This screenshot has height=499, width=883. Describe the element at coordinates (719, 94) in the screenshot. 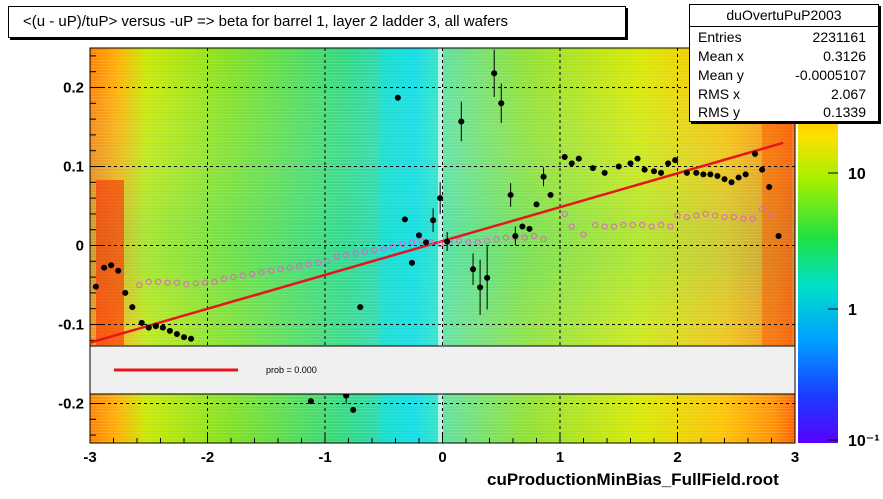

I see `stat-label: RMS x` at that location.